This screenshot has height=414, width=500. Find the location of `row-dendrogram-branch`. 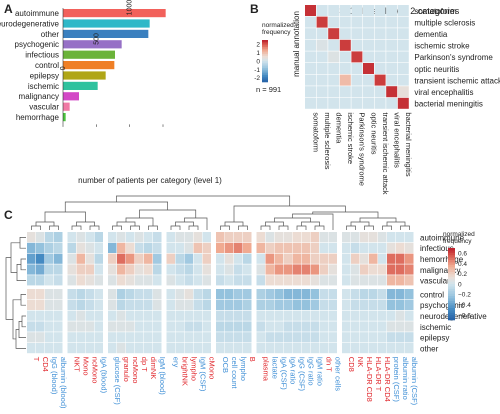

row-dendrogram-branch is located at coordinates (23, 264).